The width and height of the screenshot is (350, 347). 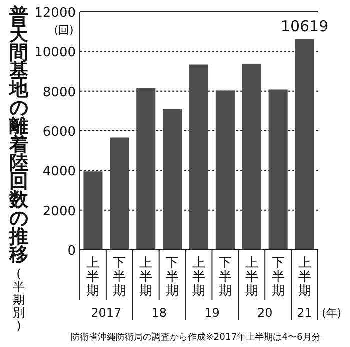 I want to click on text: 18, so click(x=159, y=313).